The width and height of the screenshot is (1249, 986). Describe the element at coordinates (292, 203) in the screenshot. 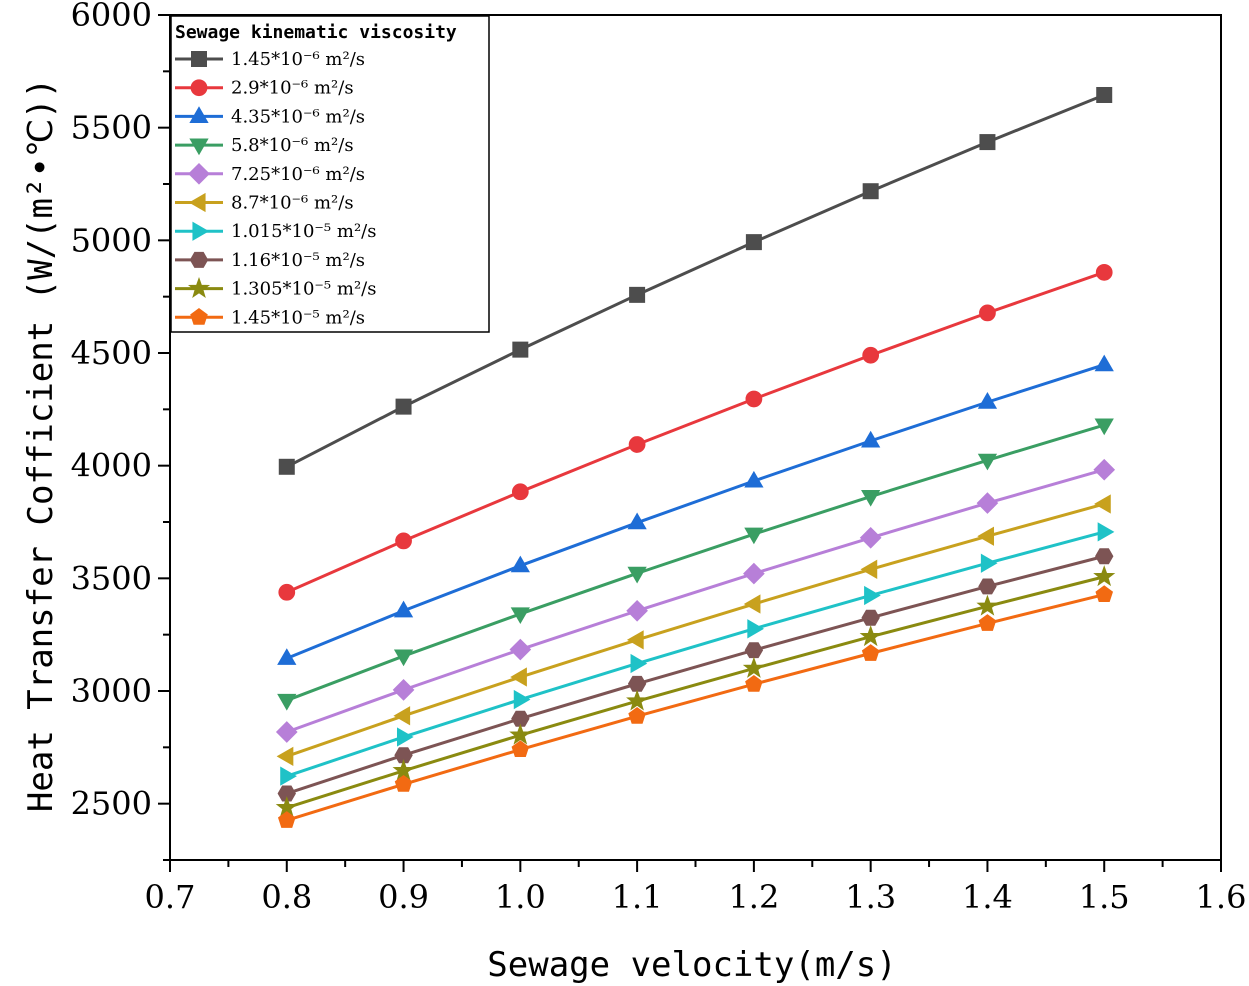

I see `legend-label: 8.7*10⁻⁶ m²/s` at that location.